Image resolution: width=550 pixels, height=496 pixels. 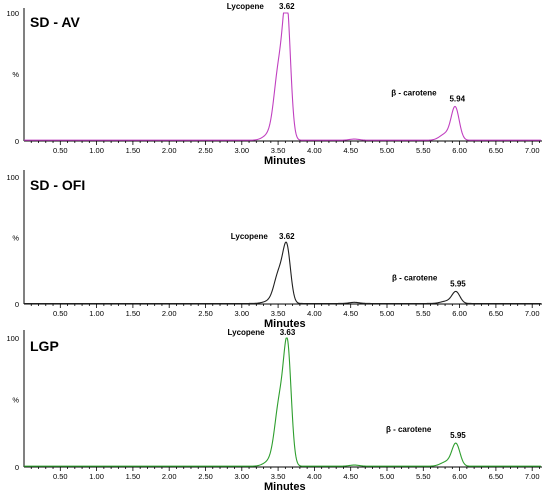 I want to click on peak-rt-lycopene: 3.63, so click(x=288, y=332).